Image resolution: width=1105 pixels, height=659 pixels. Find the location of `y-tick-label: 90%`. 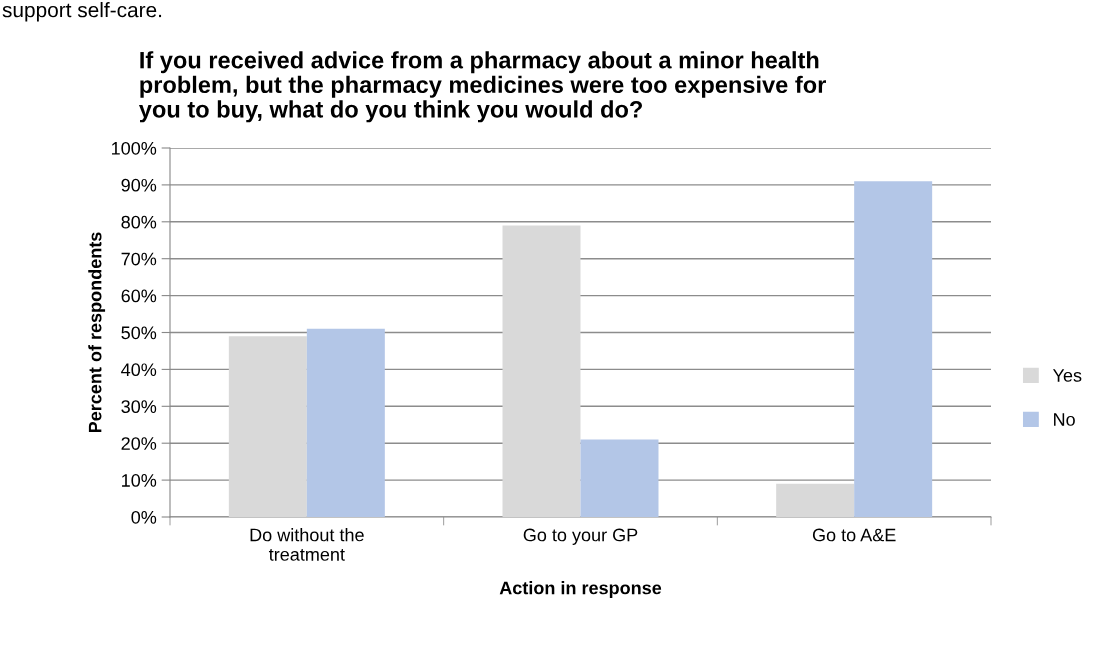

y-tick-label: 90% is located at coordinates (139, 185).